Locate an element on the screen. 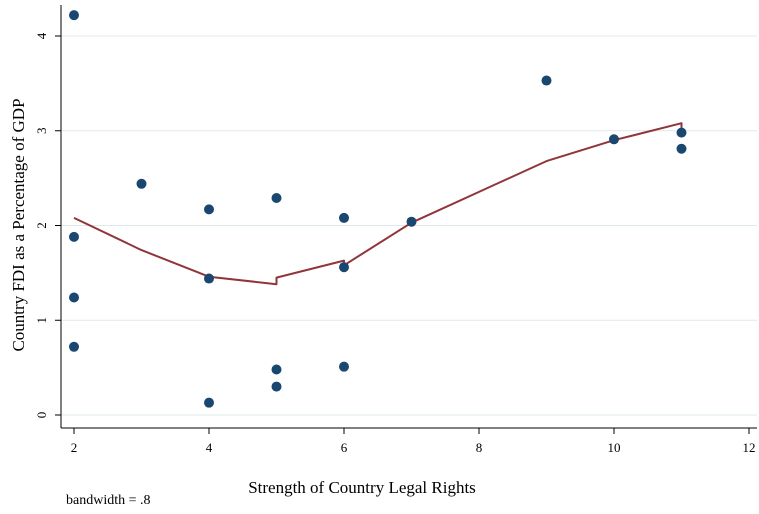  x-tick-label-6: 6 is located at coordinates (344, 447).